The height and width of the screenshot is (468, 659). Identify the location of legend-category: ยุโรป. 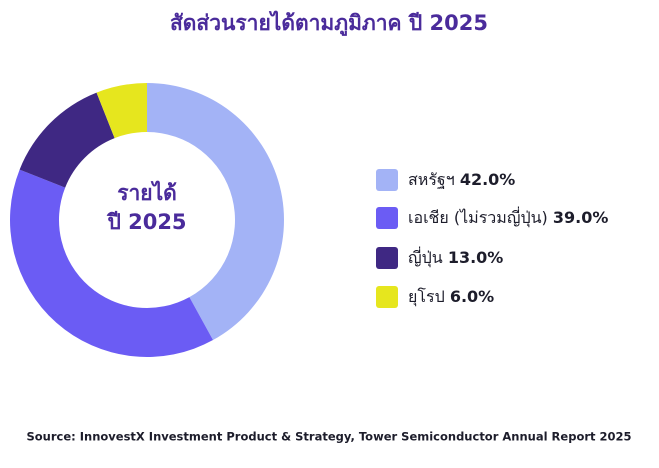
(426, 297).